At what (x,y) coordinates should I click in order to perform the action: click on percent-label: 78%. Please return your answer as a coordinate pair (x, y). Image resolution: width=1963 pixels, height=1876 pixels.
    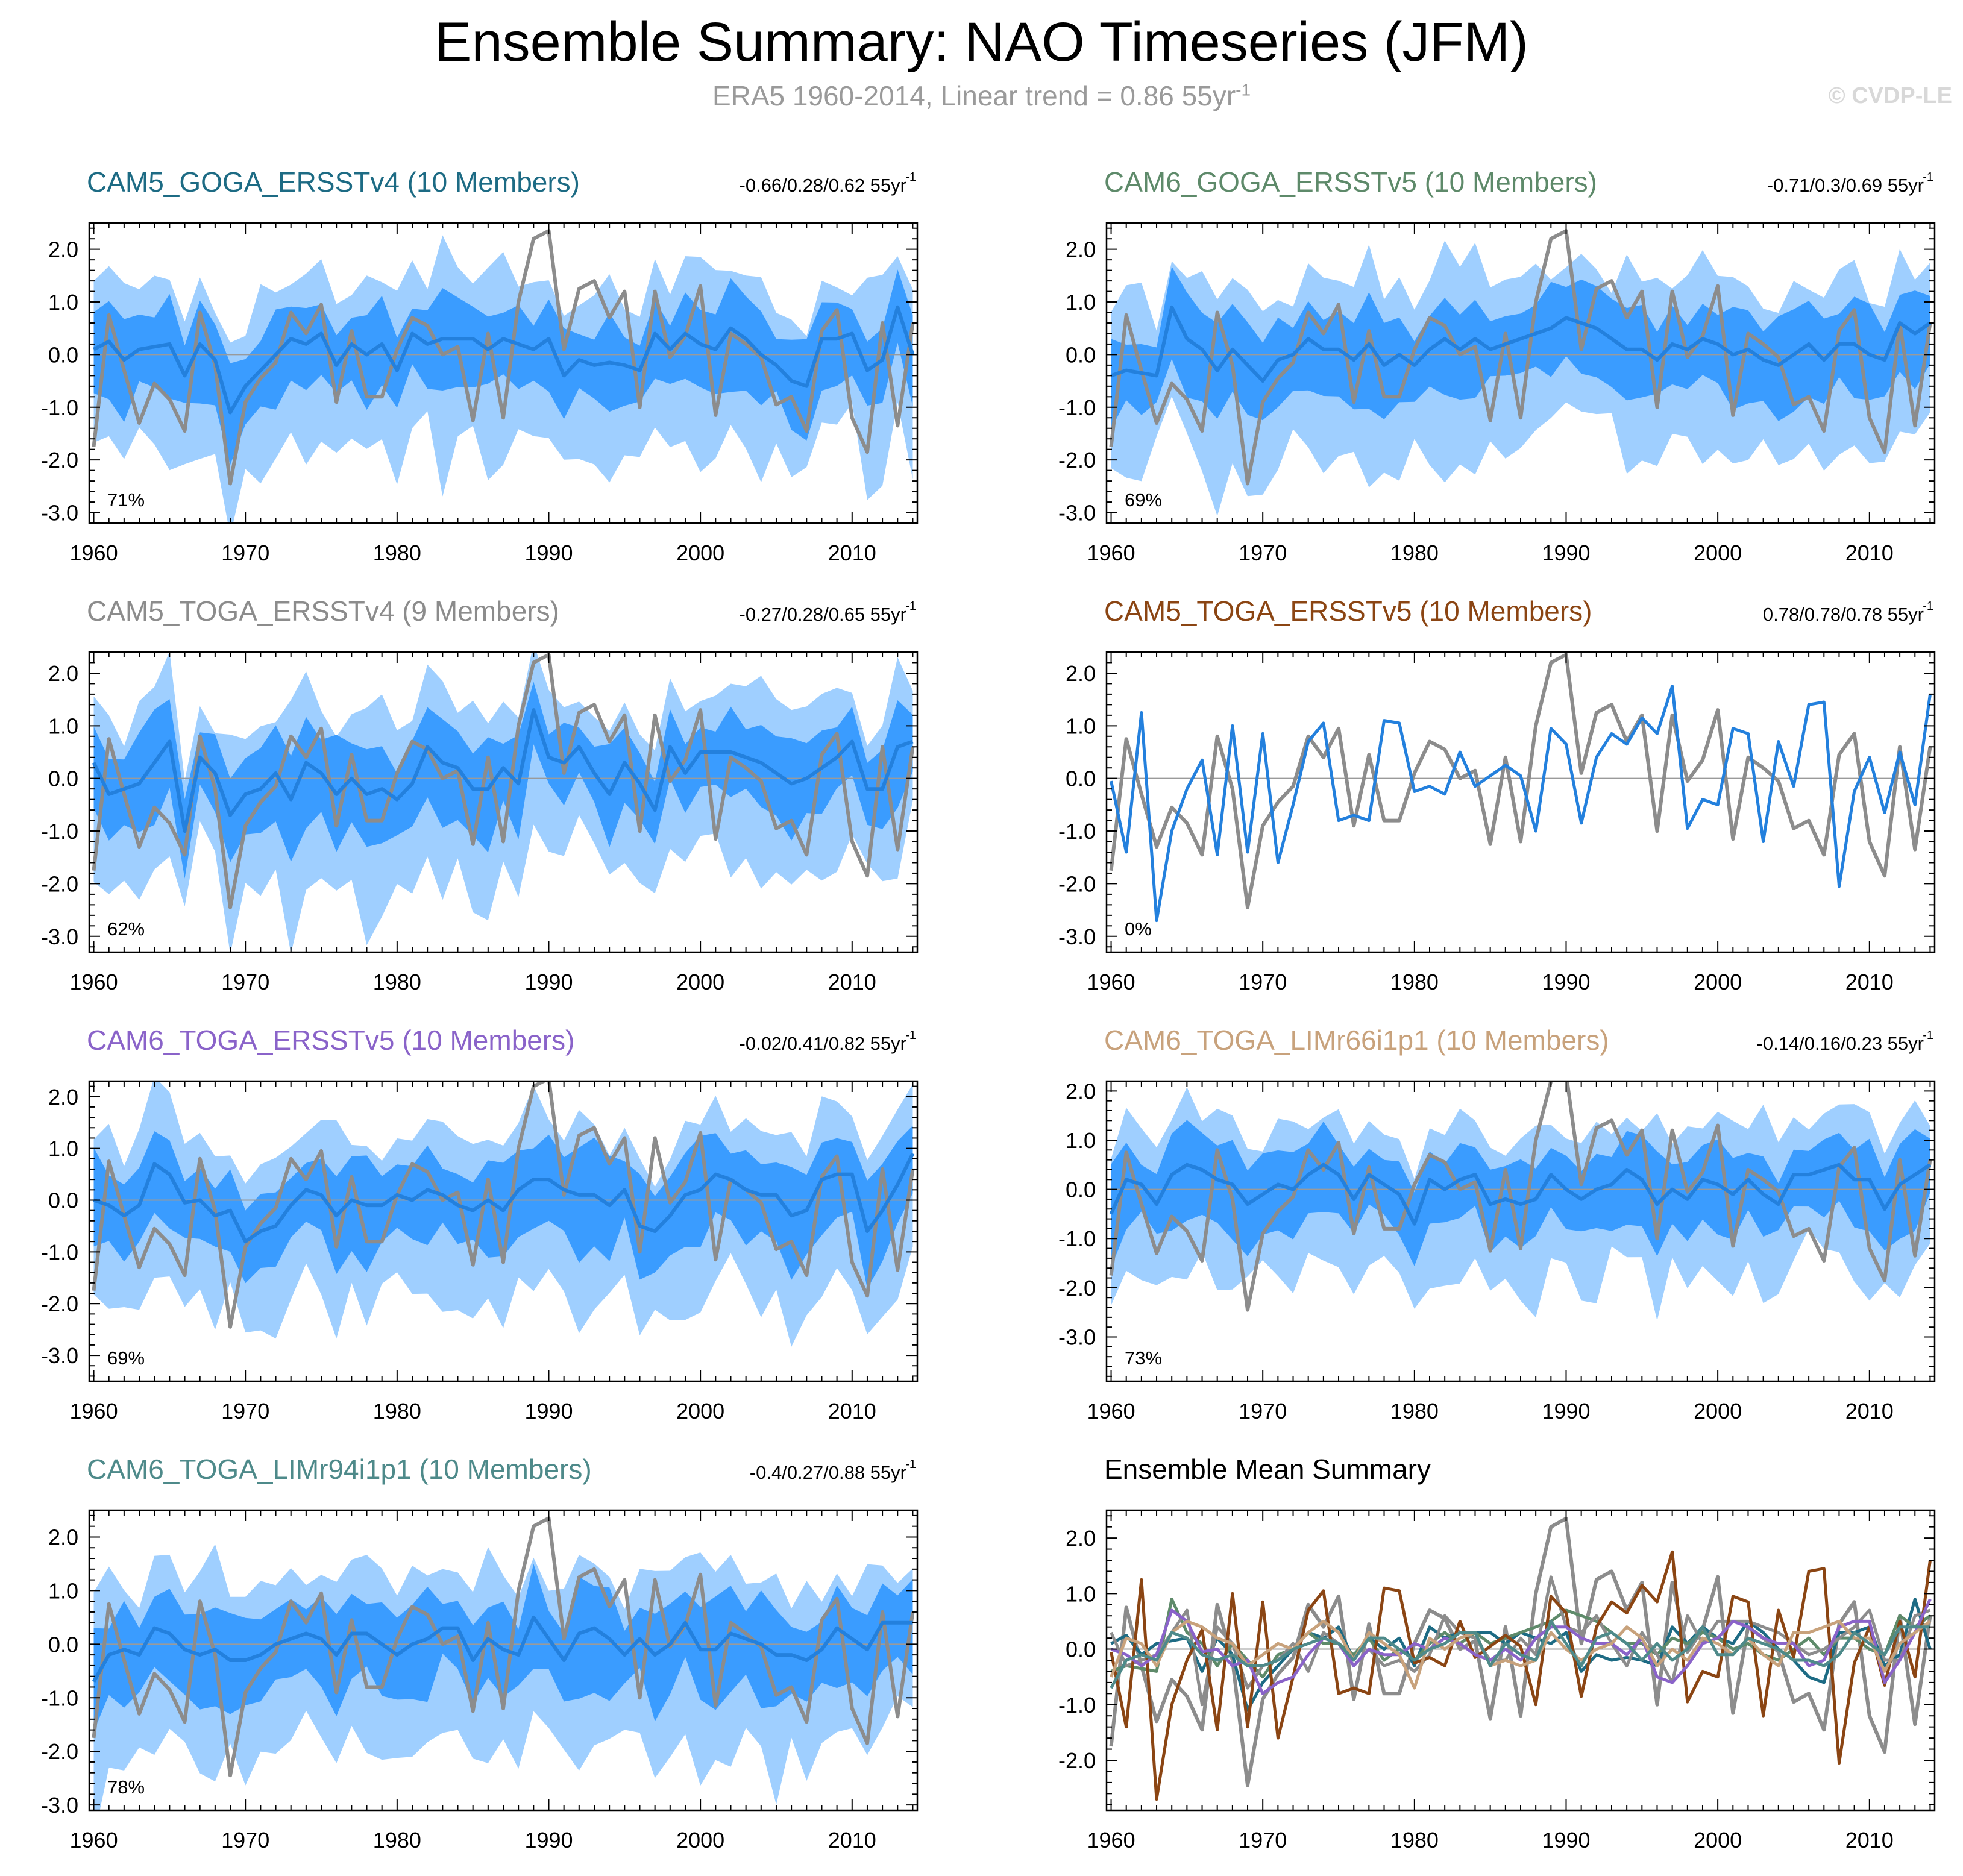
    Looking at the image, I should click on (126, 1787).